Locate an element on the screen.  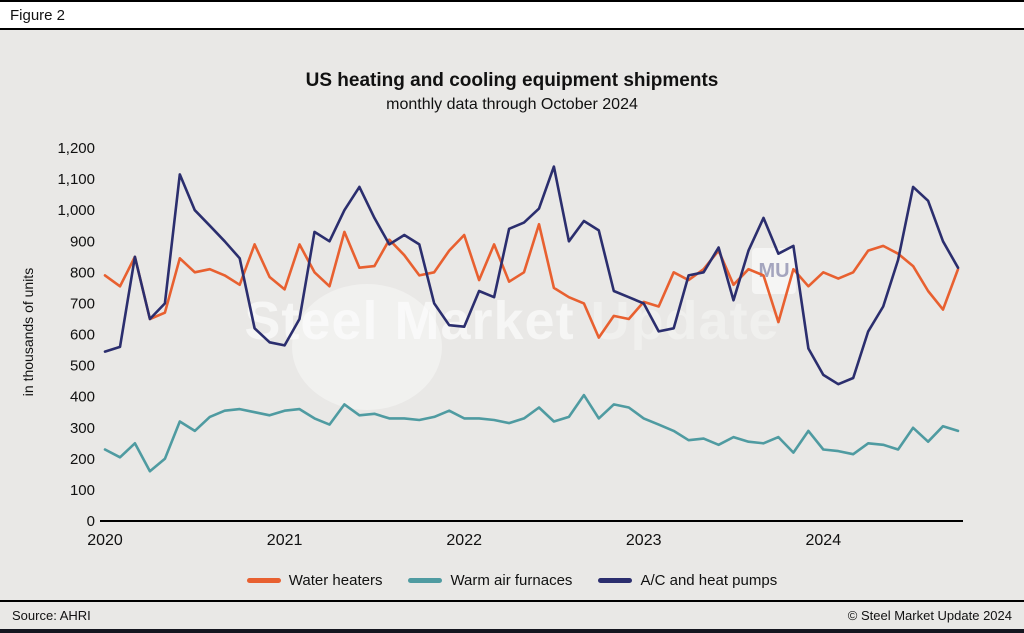
svg-text: 1,100 is located at coordinates (76, 179).